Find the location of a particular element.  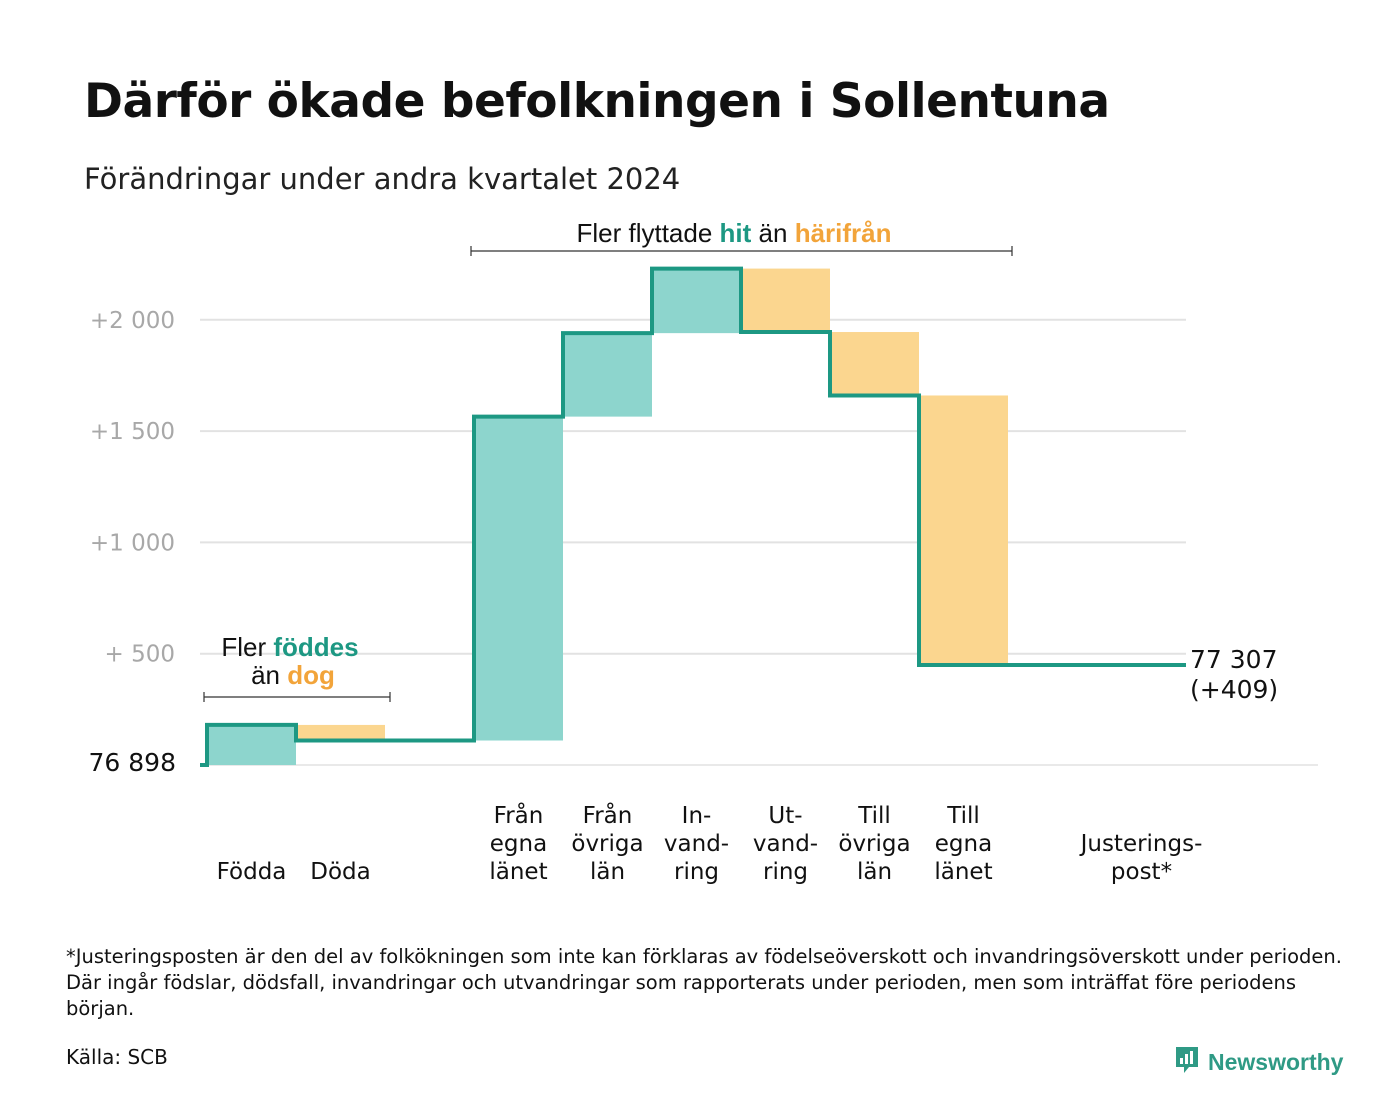

y-axis-labels: + 500 +1 000 +1 500 +2 000 is located at coordinates (132, 488).